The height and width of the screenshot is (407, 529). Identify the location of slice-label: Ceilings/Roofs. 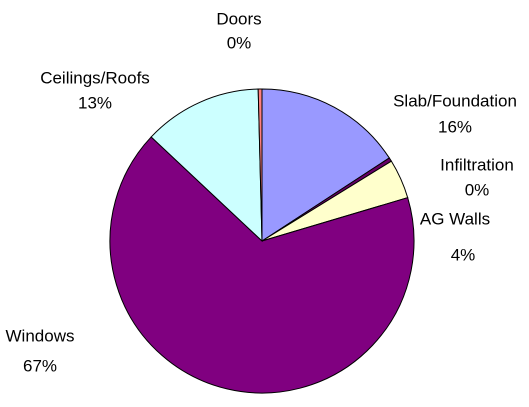
(95, 77).